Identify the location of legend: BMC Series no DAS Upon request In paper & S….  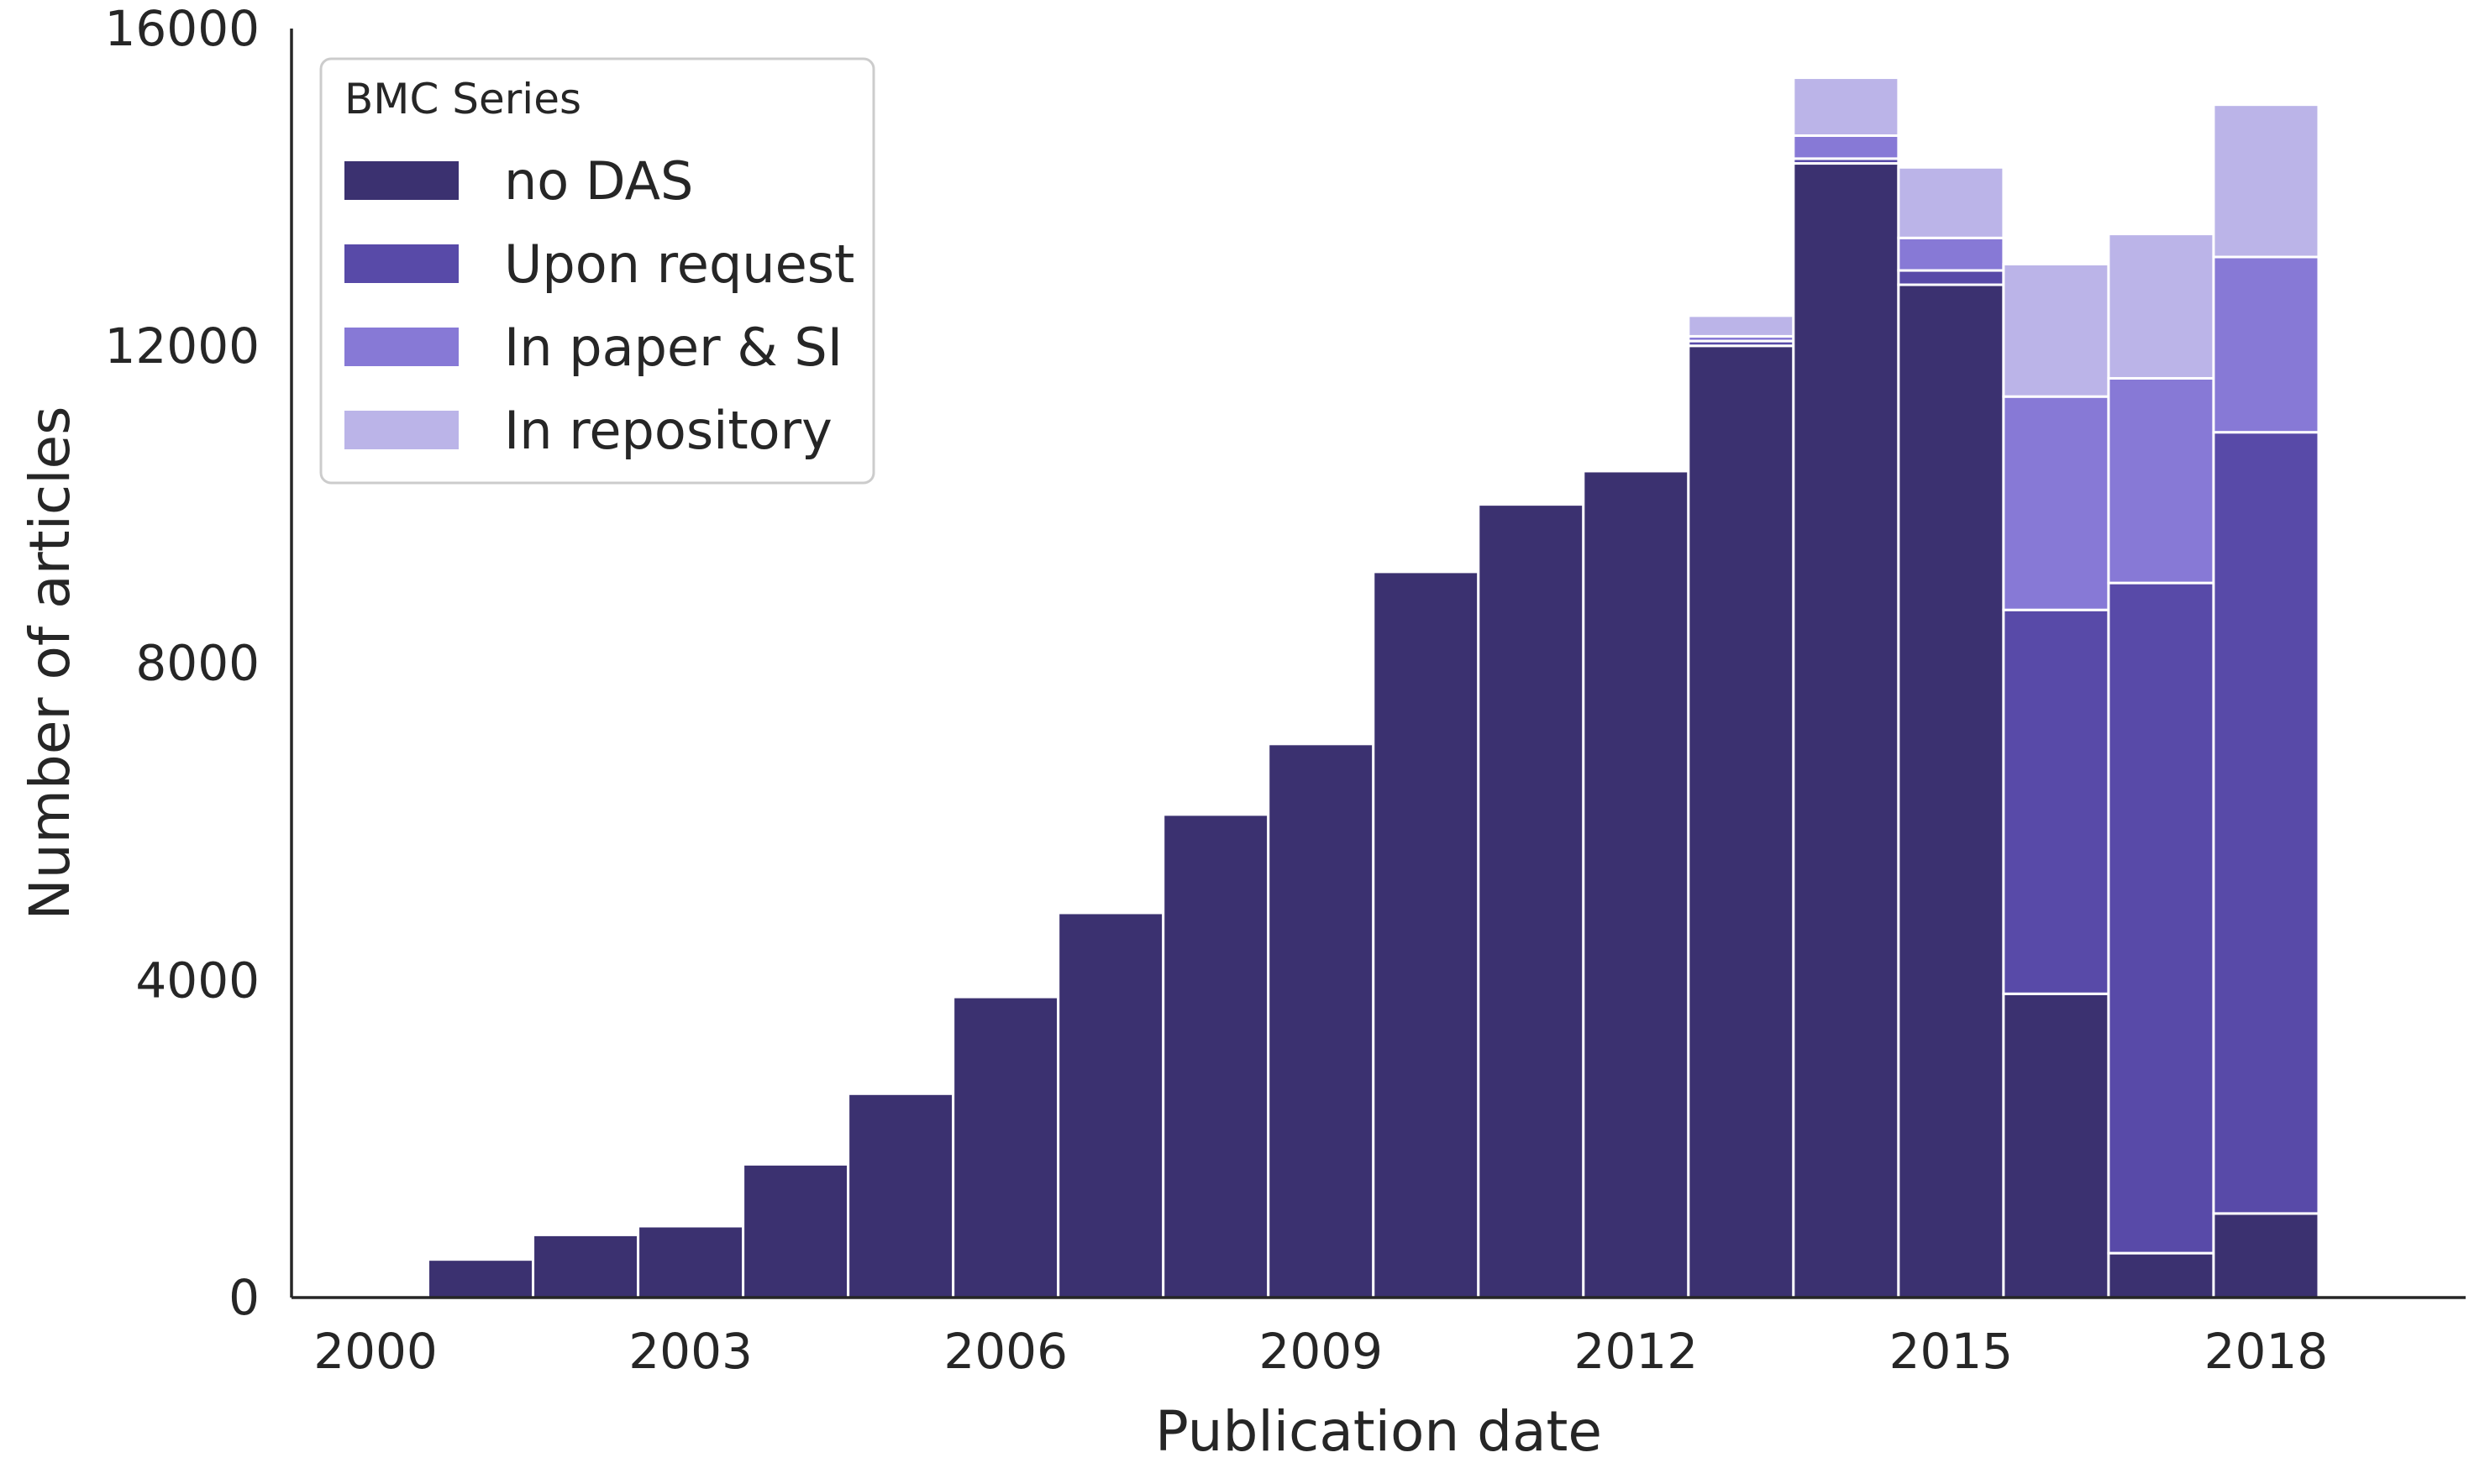
(597, 271).